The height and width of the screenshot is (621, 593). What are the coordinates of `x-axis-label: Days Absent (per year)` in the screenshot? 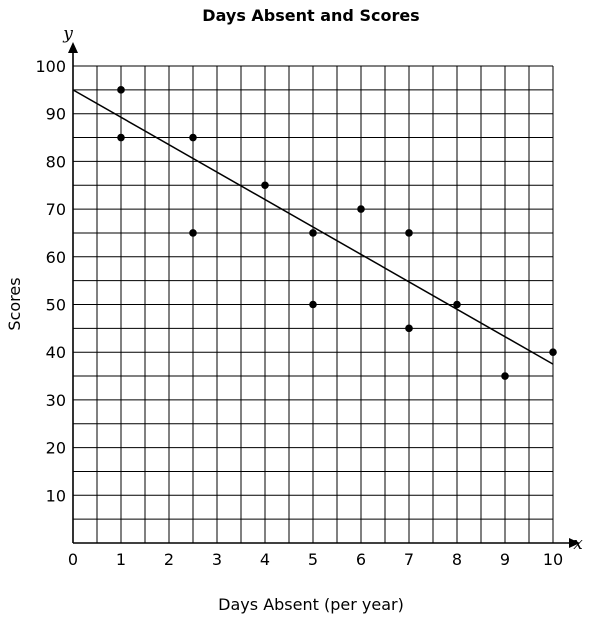 It's located at (311, 604).